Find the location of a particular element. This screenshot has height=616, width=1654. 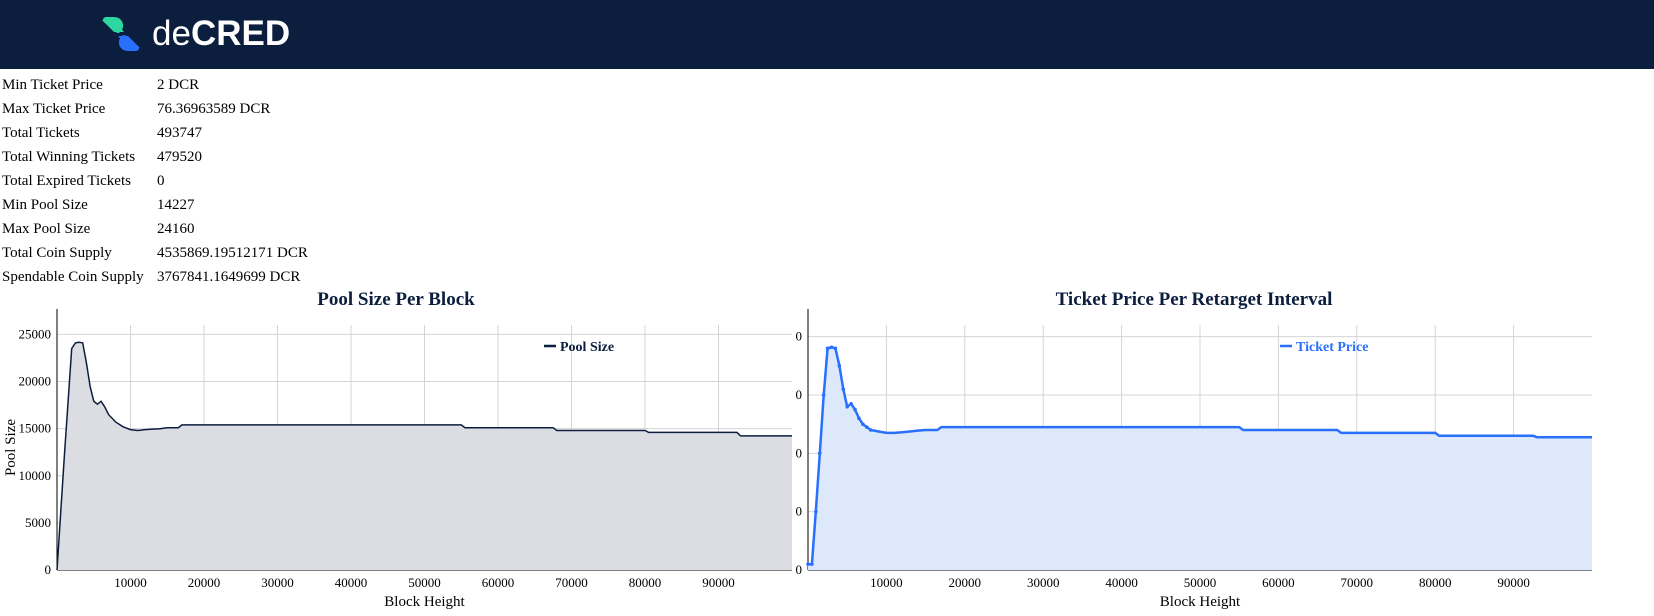

y-tick-label: 20000 is located at coordinates (35, 381).